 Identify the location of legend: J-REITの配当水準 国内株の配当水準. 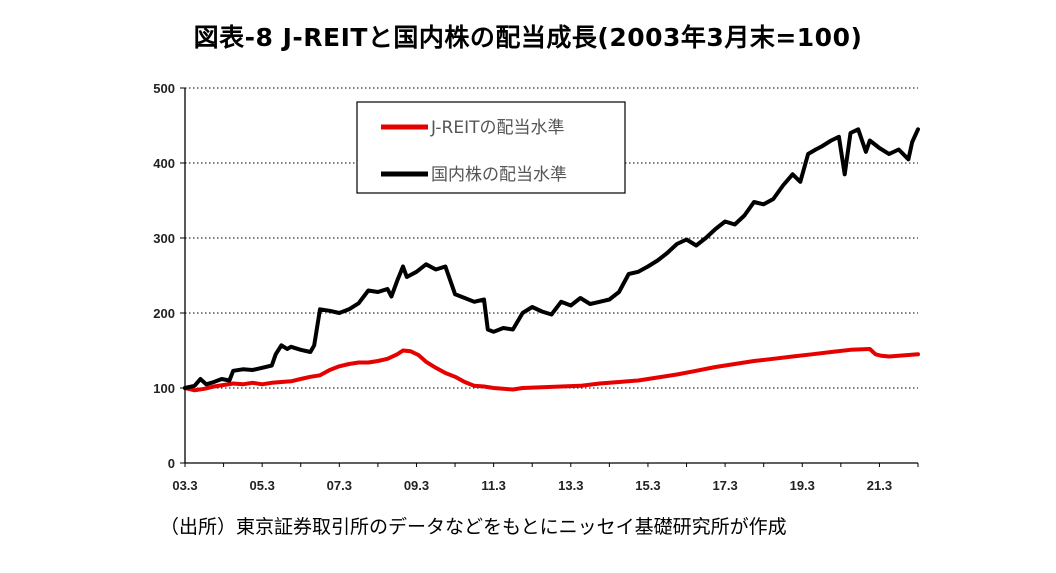
(491, 147).